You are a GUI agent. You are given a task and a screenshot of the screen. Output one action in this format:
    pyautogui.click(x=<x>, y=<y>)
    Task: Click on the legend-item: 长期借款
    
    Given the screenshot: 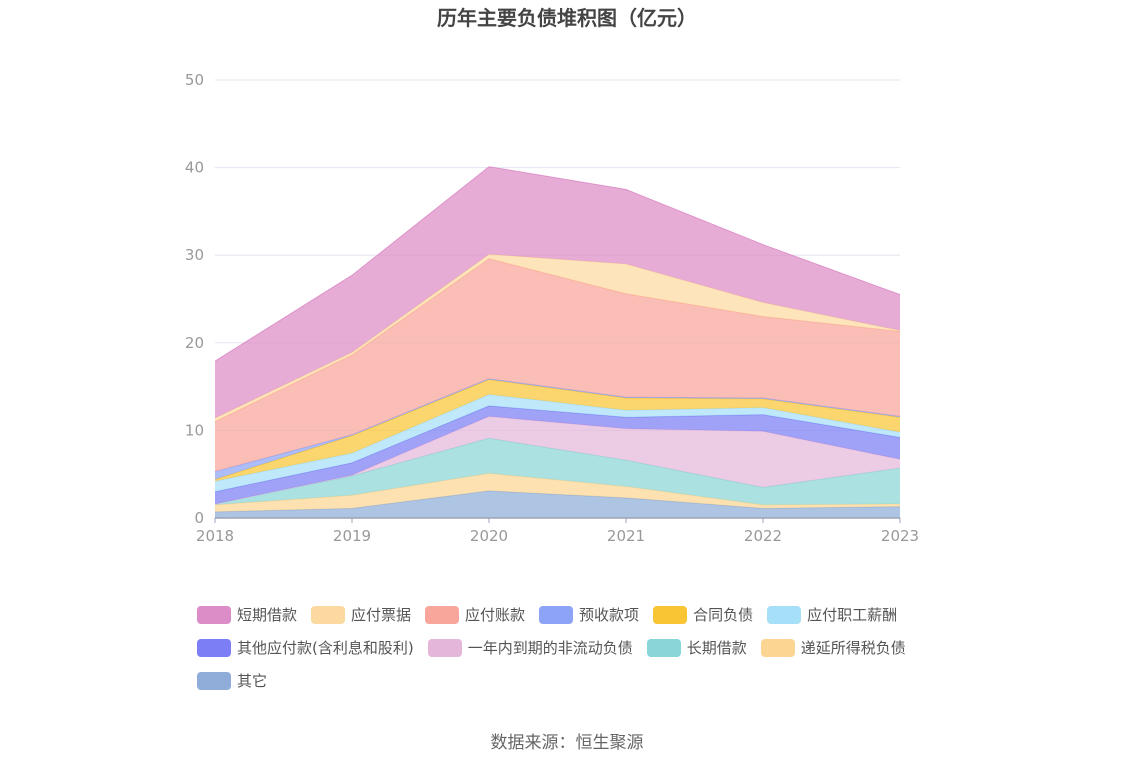 What is the action you would take?
    pyautogui.click(x=696, y=647)
    